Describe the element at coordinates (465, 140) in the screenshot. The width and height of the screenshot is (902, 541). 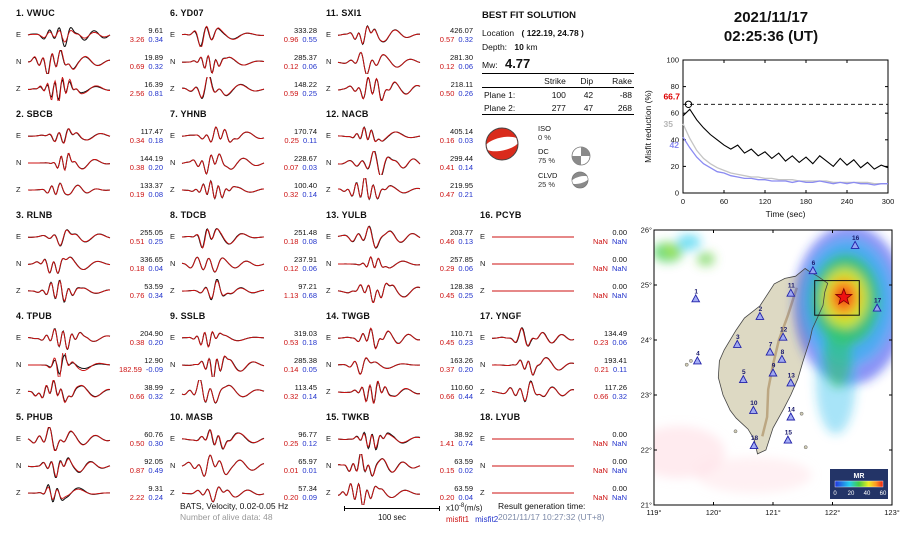
I see `misfit2-value: 0.03` at that location.